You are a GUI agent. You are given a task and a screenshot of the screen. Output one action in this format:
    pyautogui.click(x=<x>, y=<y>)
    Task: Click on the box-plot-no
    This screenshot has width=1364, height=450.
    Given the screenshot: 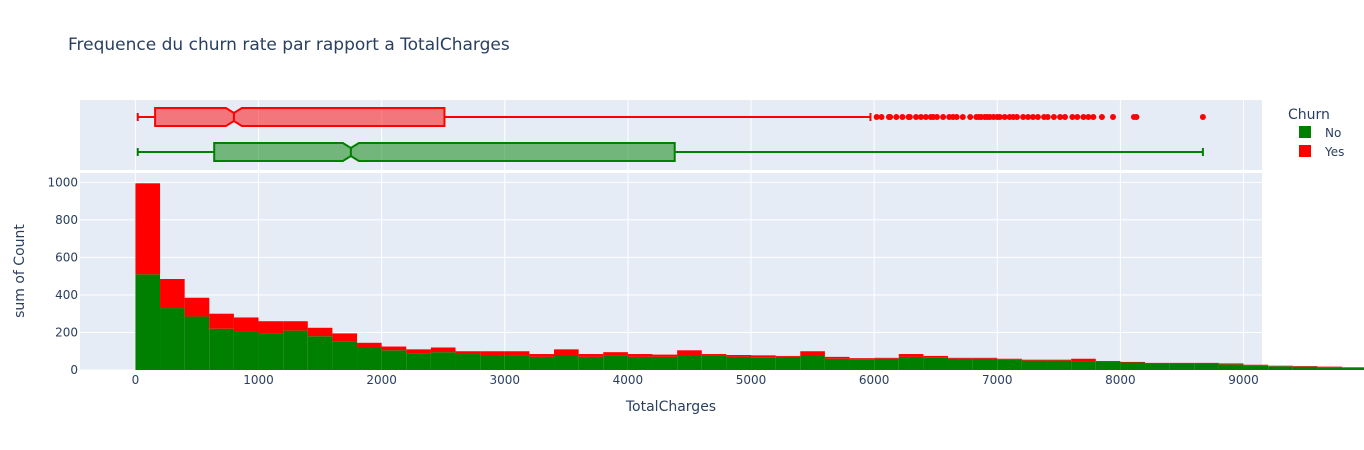 What is the action you would take?
    pyautogui.click(x=670, y=152)
    